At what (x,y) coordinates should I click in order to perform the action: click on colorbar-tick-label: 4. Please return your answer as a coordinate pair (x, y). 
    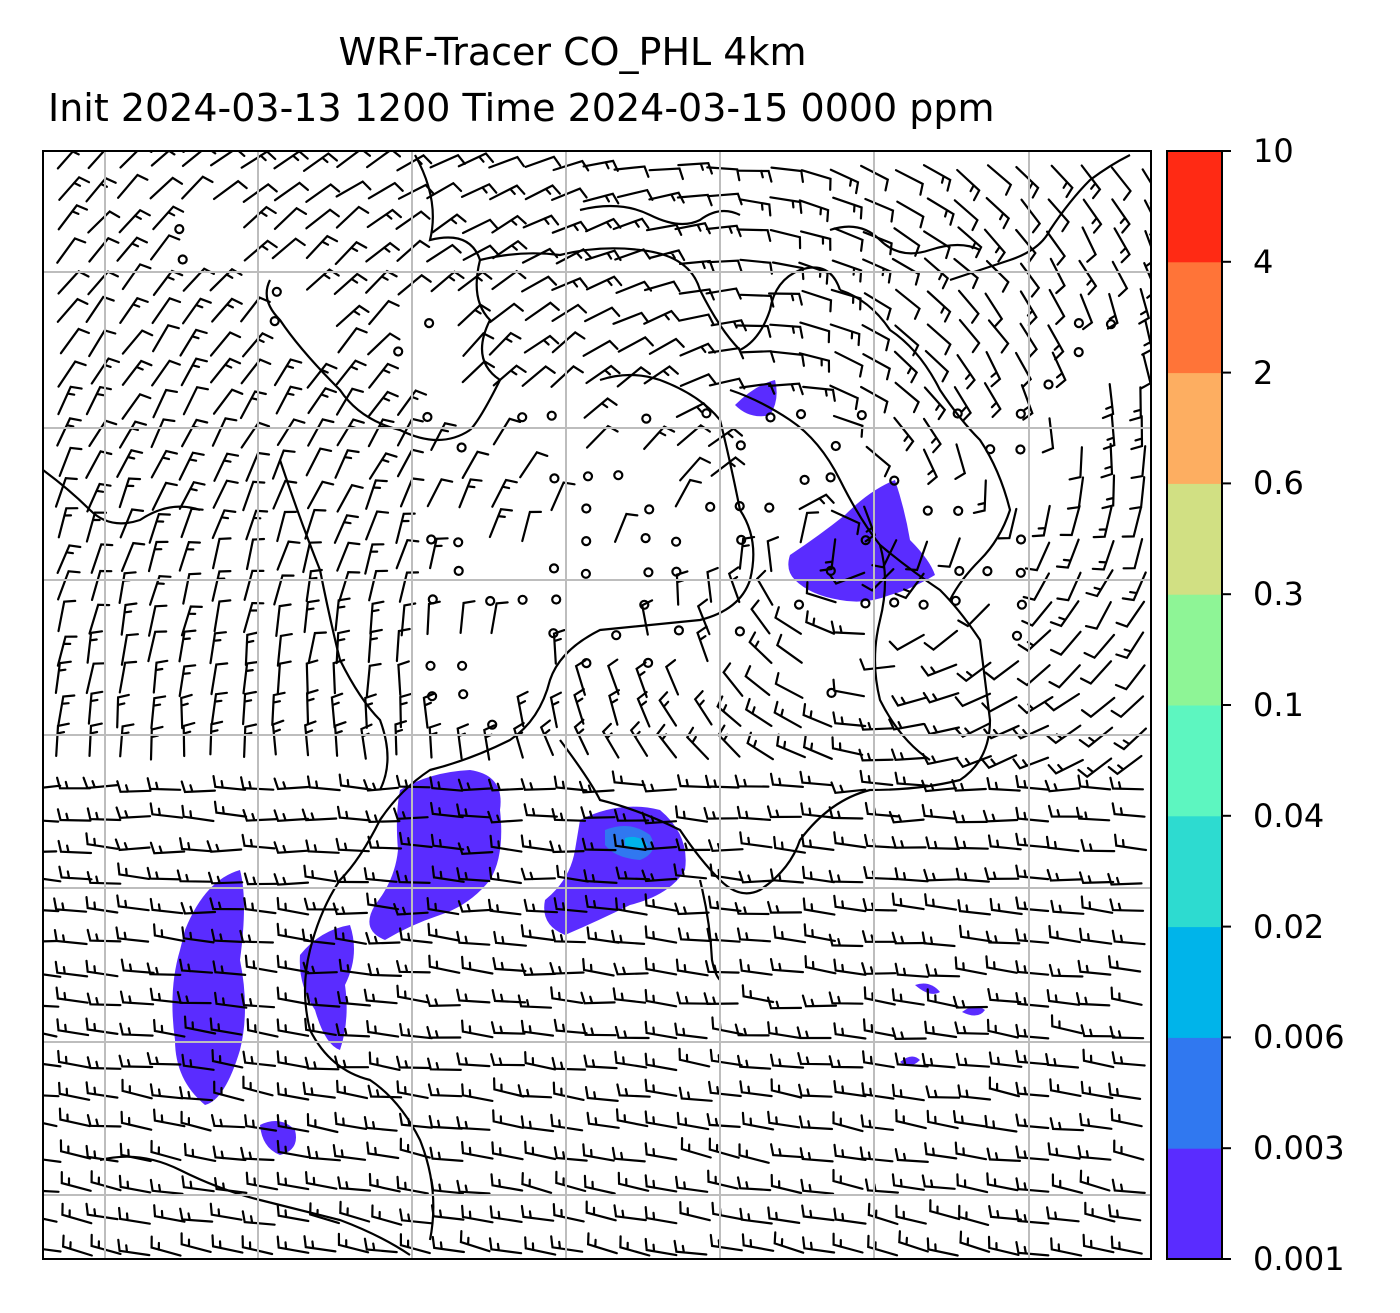
    Looking at the image, I should click on (1263, 261).